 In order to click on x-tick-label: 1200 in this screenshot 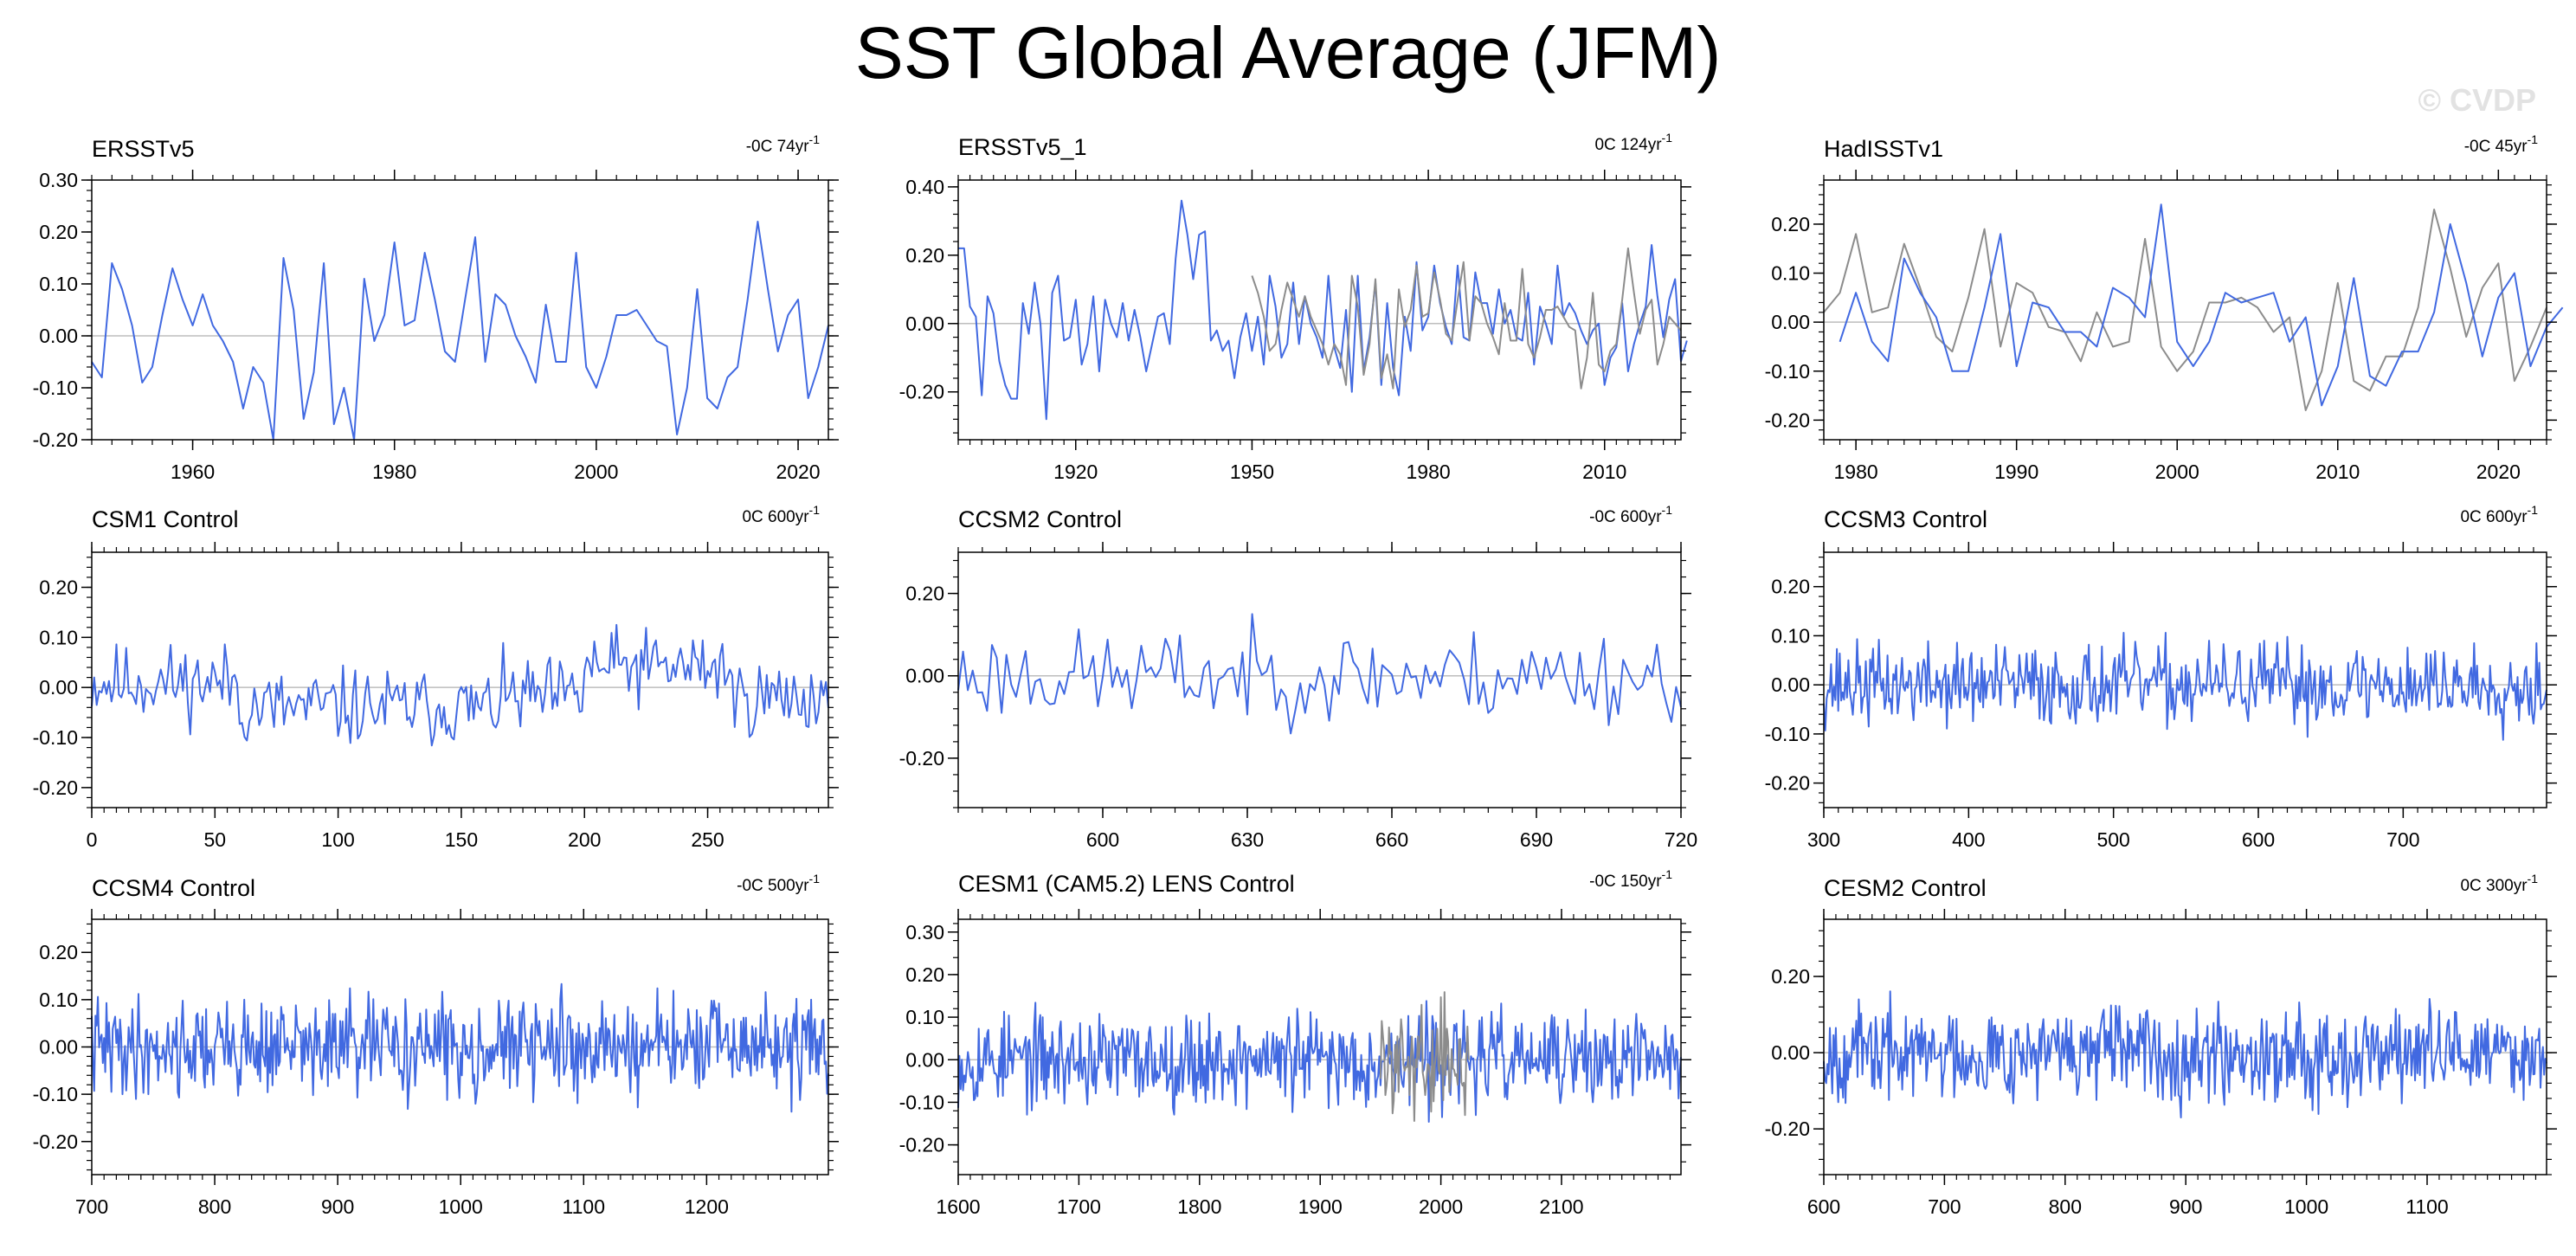, I will do `click(707, 1206)`.